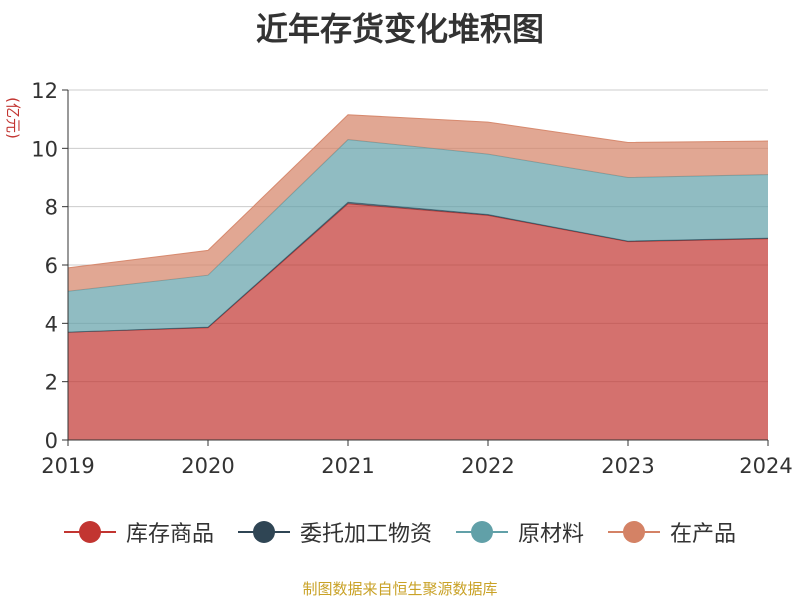  Describe the element at coordinates (487, 466) in the screenshot. I see `x-tick-label-3: 2022` at that location.